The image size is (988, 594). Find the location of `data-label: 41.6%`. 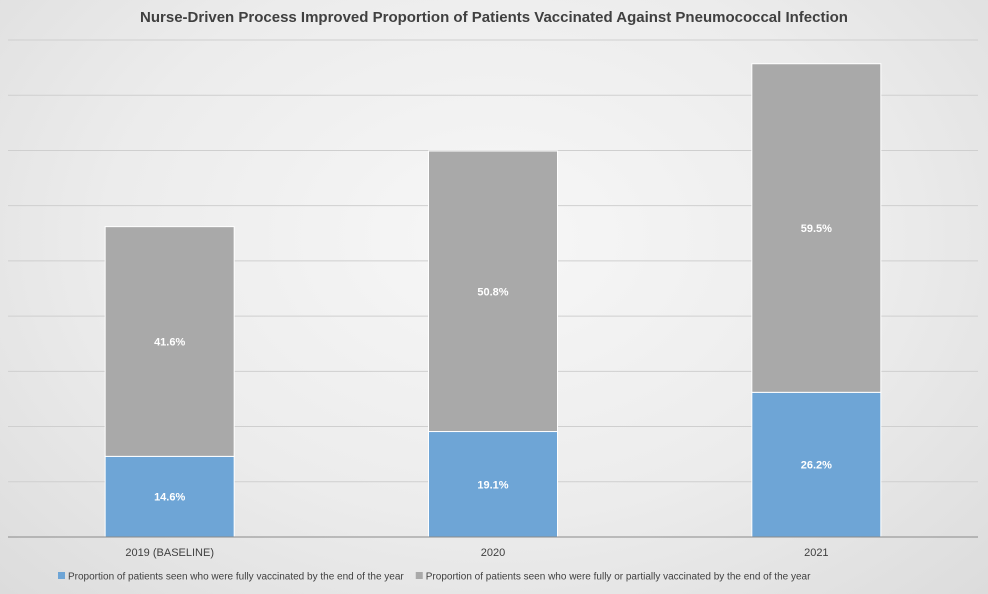

data-label: 41.6% is located at coordinates (169, 343).